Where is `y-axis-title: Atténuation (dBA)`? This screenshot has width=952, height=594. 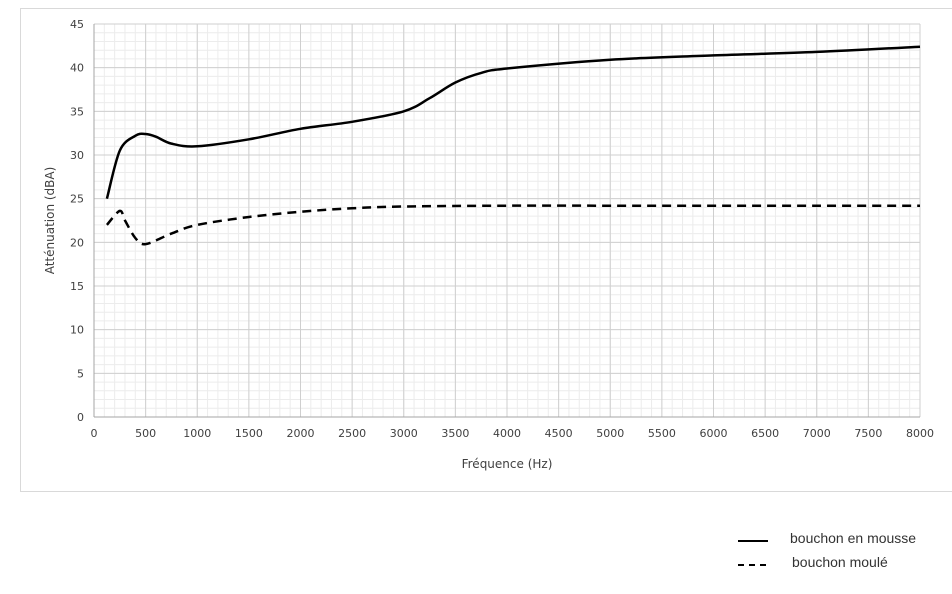
y-axis-title: Atténuation (dBA) is located at coordinates (50, 221).